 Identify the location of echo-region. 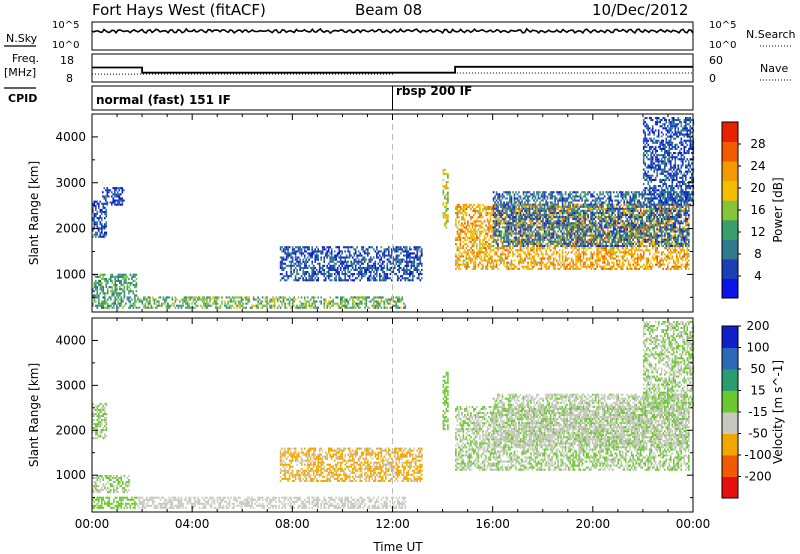
(445, 198).